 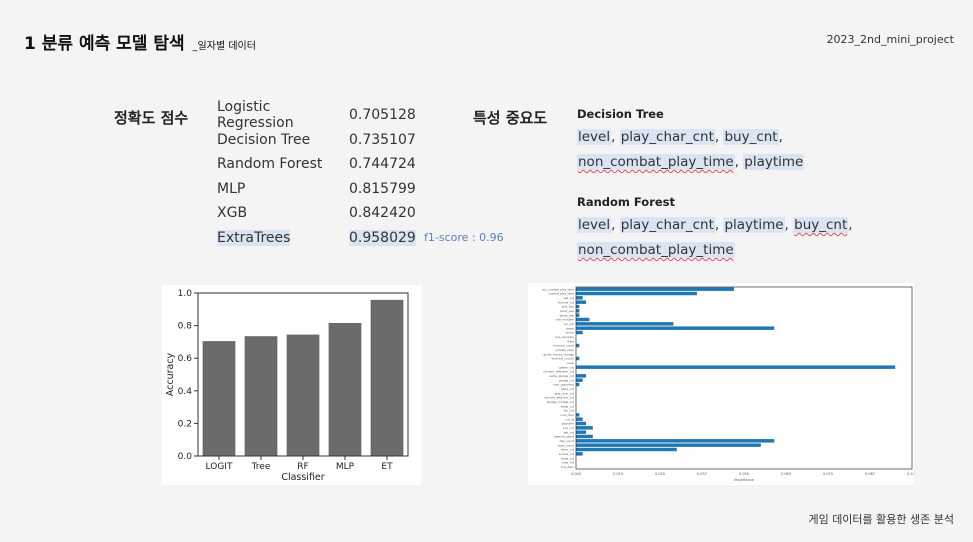 I want to click on feature-tick-label: combat_play_time, so click(x=561, y=294).